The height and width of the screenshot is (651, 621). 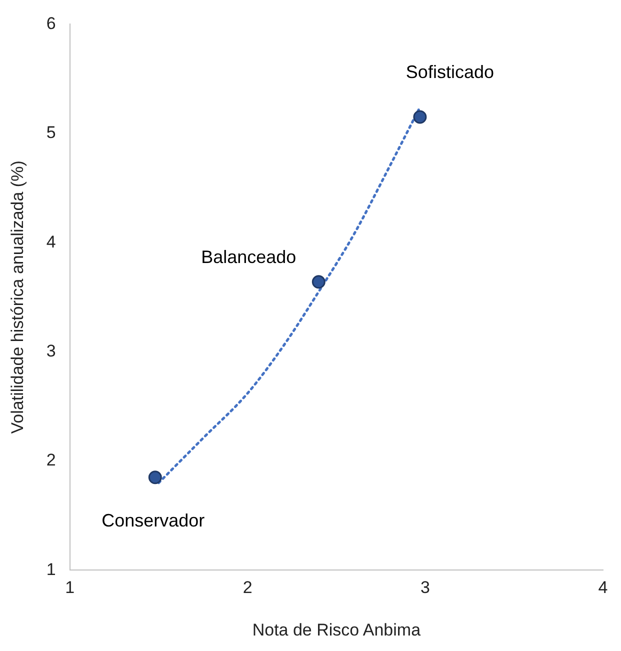 What do you see at coordinates (51, 569) in the screenshot?
I see `y-tick-label: 1` at bounding box center [51, 569].